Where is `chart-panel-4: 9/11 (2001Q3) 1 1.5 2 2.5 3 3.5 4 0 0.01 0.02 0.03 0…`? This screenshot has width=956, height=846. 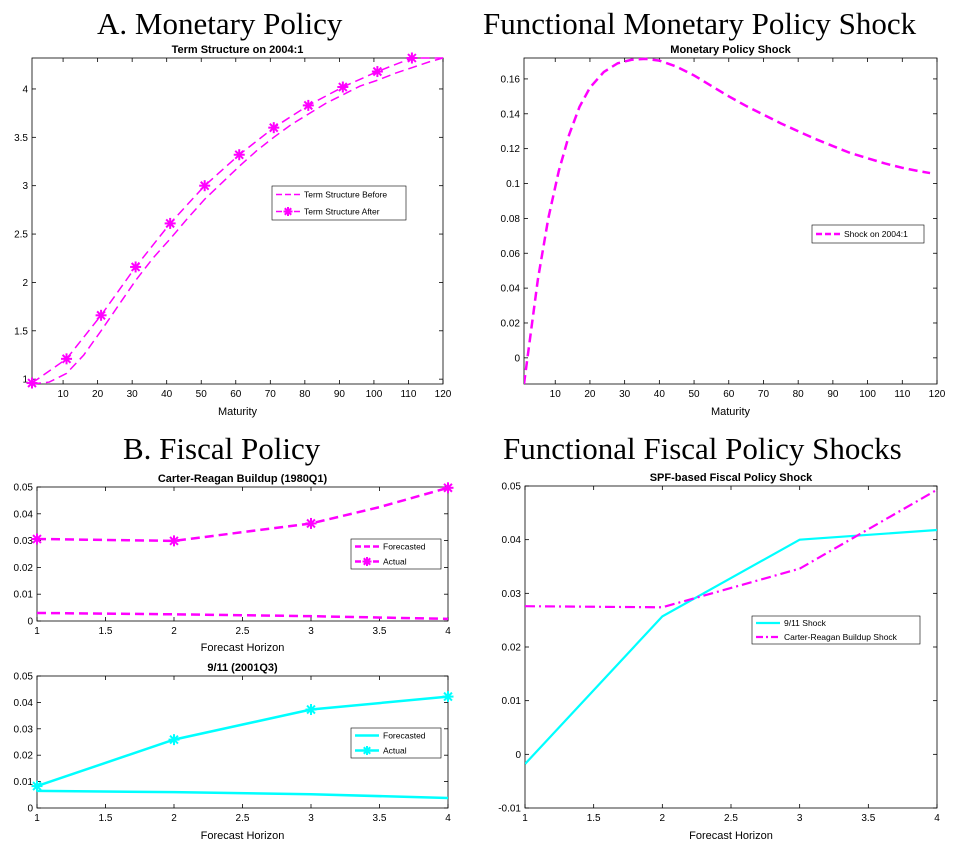
chart-panel-4: 9/11 (2001Q3) 1 1.5 2 2.5 3 3.5 4 0 0.01 0.02 0.03 0… is located at coordinates (234, 752).